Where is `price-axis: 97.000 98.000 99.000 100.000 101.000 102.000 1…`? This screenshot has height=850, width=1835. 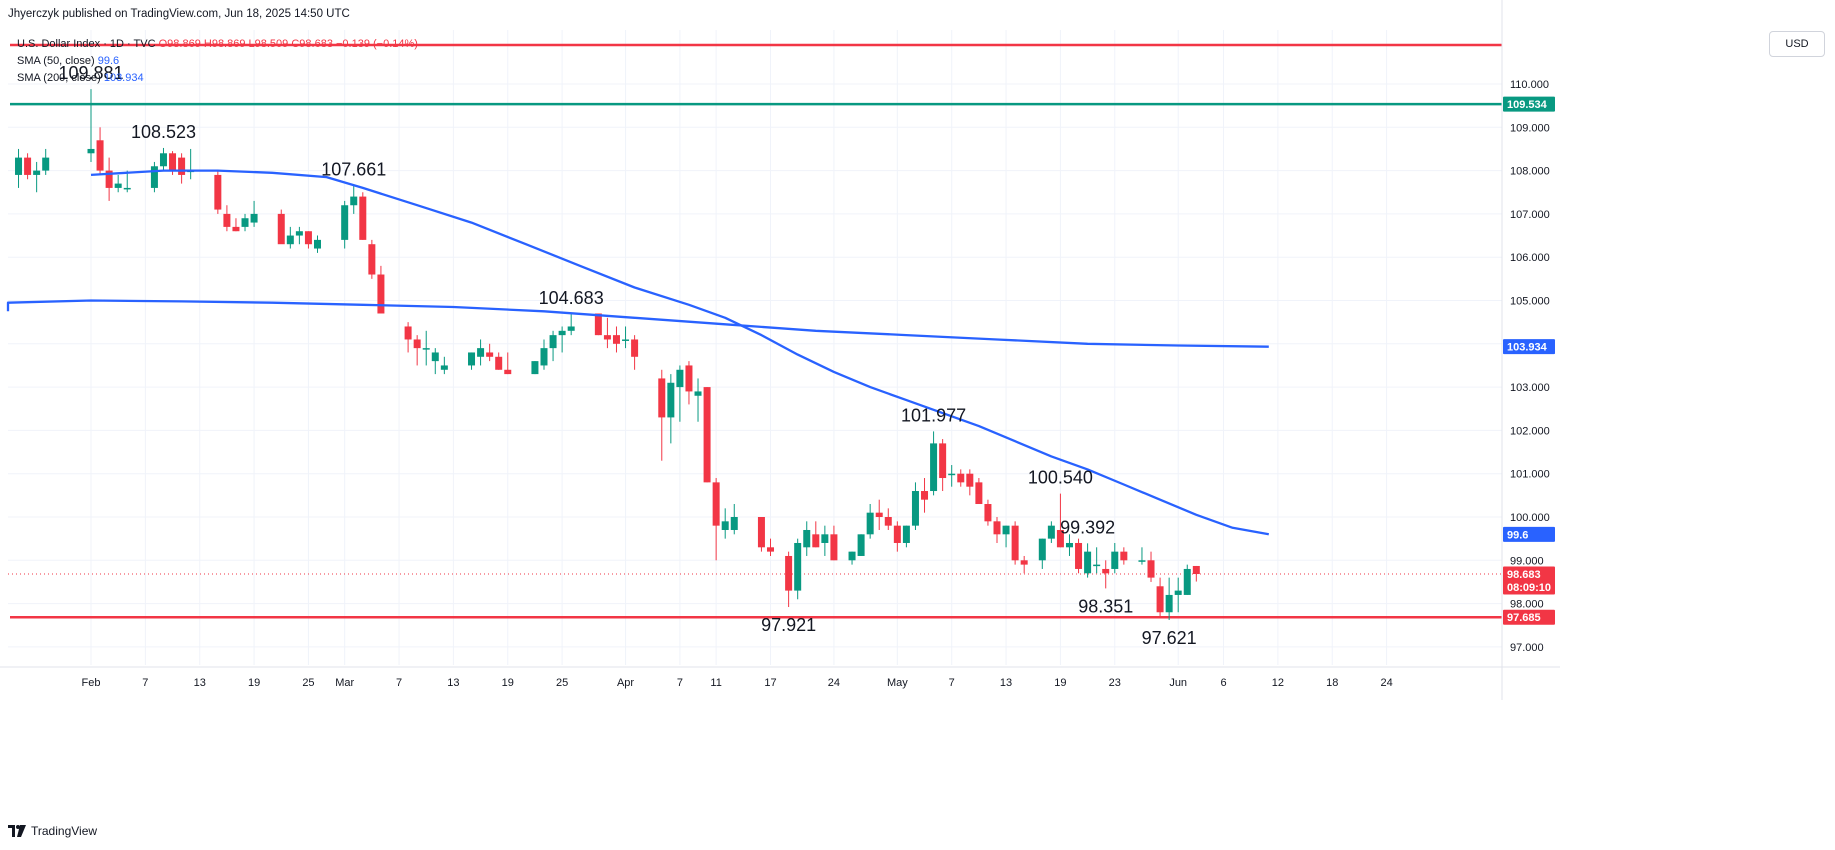 price-axis: 97.000 98.000 99.000 100.000 101.000 102.000 1… is located at coordinates (1525, 350).